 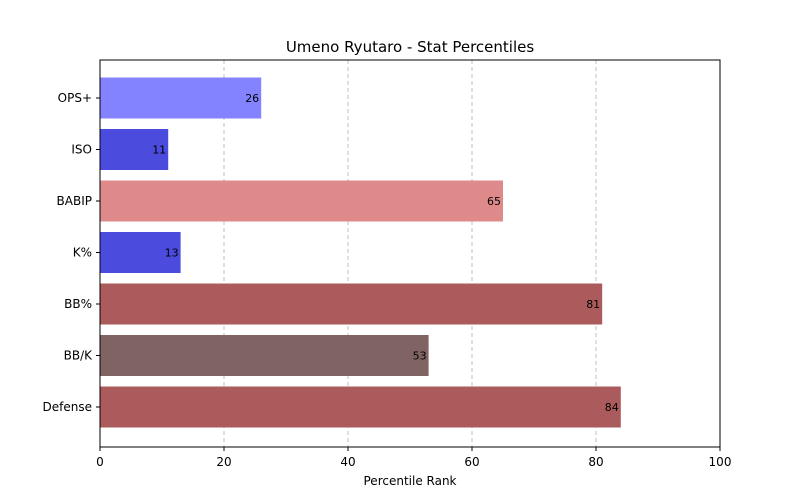 I want to click on bar-value-label: 84, so click(x=612, y=407).